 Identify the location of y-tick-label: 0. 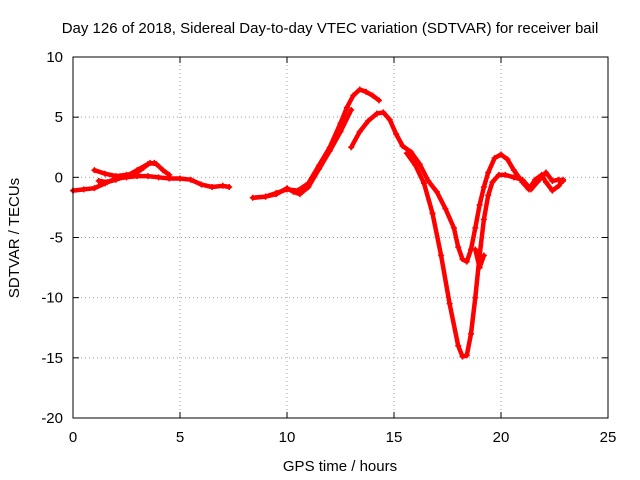
(59, 177).